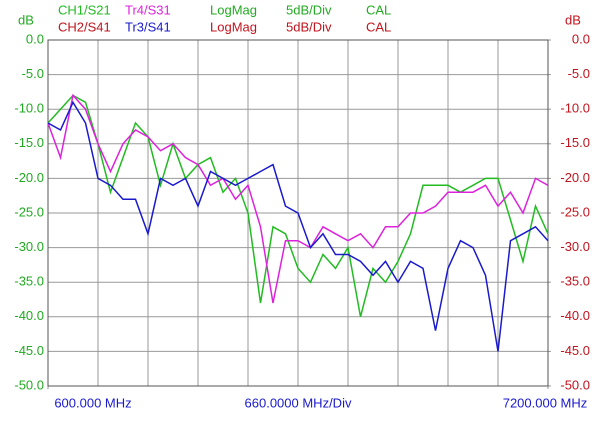 The height and width of the screenshot is (421, 600). What do you see at coordinates (575, 384) in the screenshot?
I see `y2-tick-label: -50.0` at bounding box center [575, 384].